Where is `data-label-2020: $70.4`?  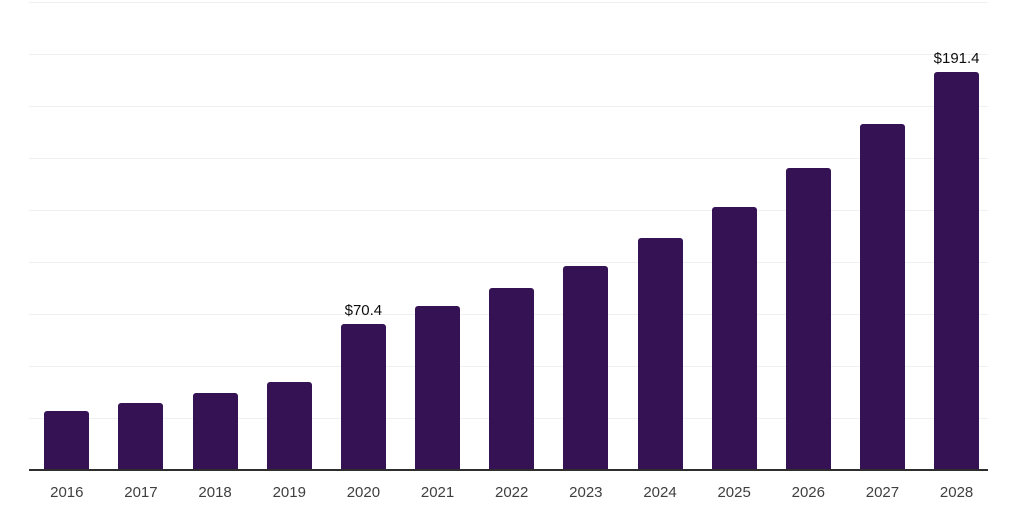
data-label-2020: $70.4 is located at coordinates (363, 310).